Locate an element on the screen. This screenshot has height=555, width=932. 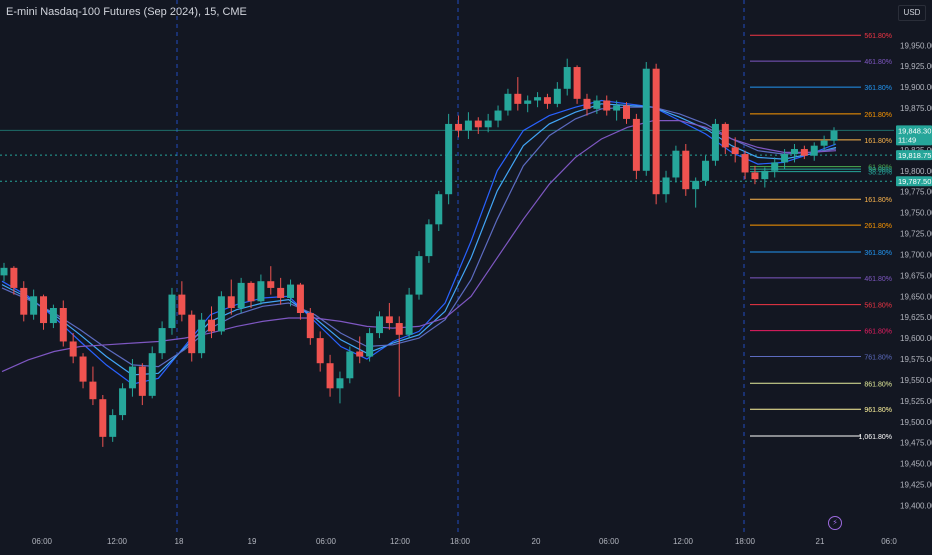
y-tick-label: 19,900.00 is located at coordinates (916, 87).